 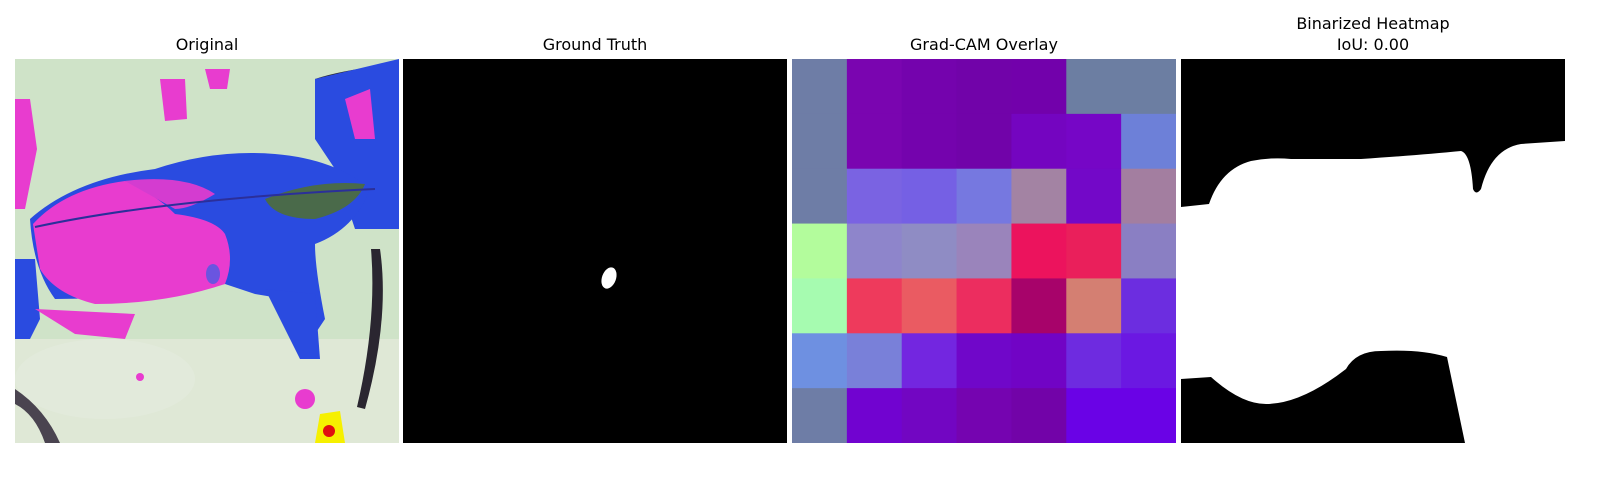 I want to click on panel-title: Grad-CAM Overlay, so click(x=984, y=44).